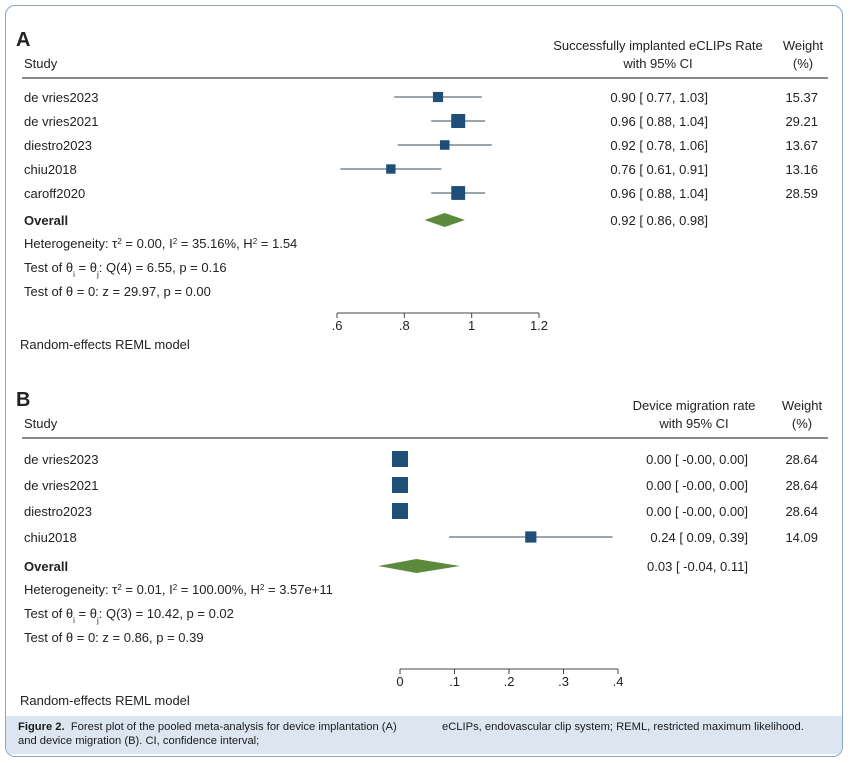 This screenshot has width=850, height=763. What do you see at coordinates (23, 40) in the screenshot?
I see `panel-label: A` at bounding box center [23, 40].